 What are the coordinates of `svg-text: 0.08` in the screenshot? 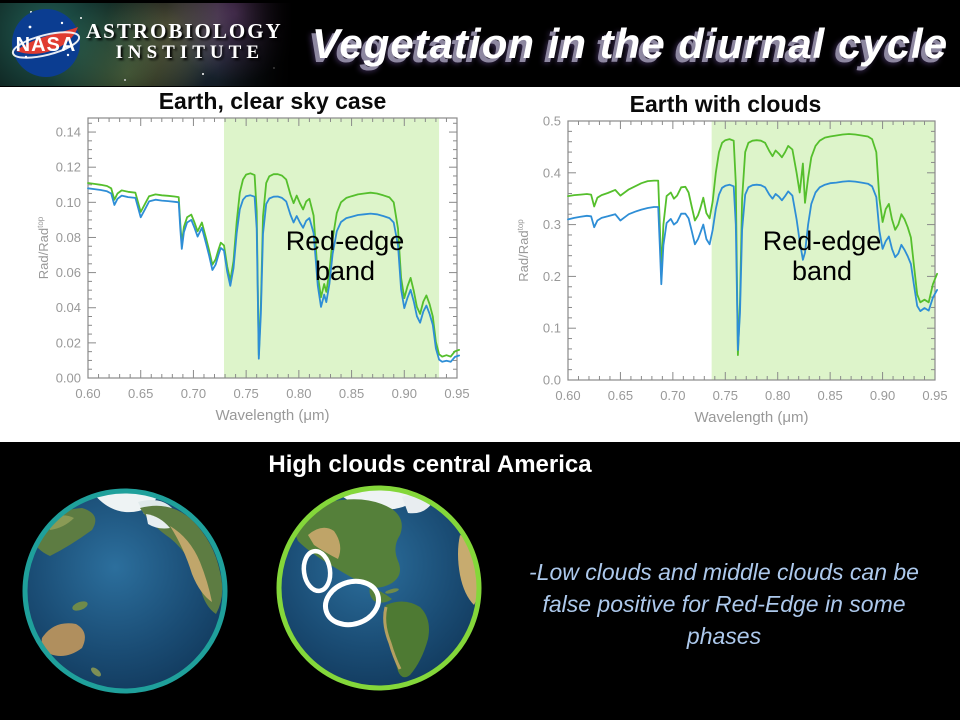 It's located at (68, 237).